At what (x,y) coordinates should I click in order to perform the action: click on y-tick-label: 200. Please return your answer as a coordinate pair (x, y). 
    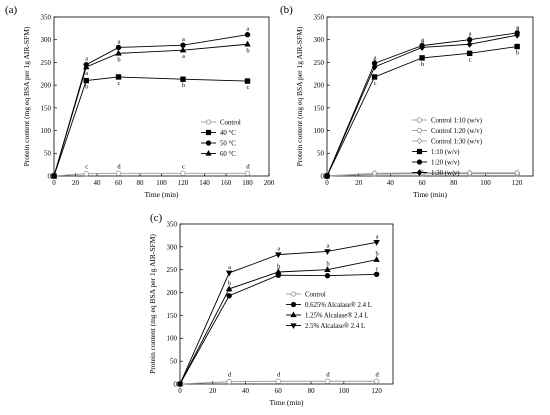
    Looking at the image, I should click on (46, 86).